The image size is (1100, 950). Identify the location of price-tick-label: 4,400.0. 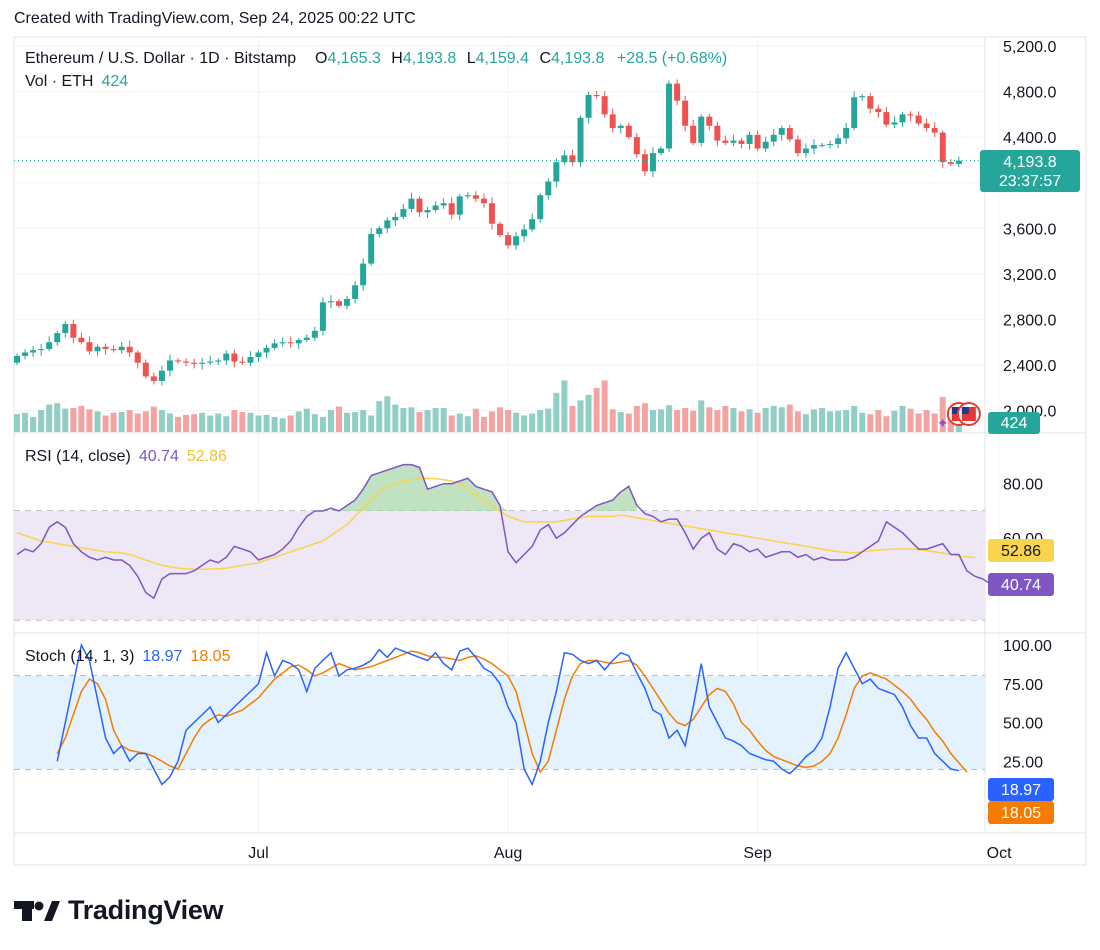
(1029, 138).